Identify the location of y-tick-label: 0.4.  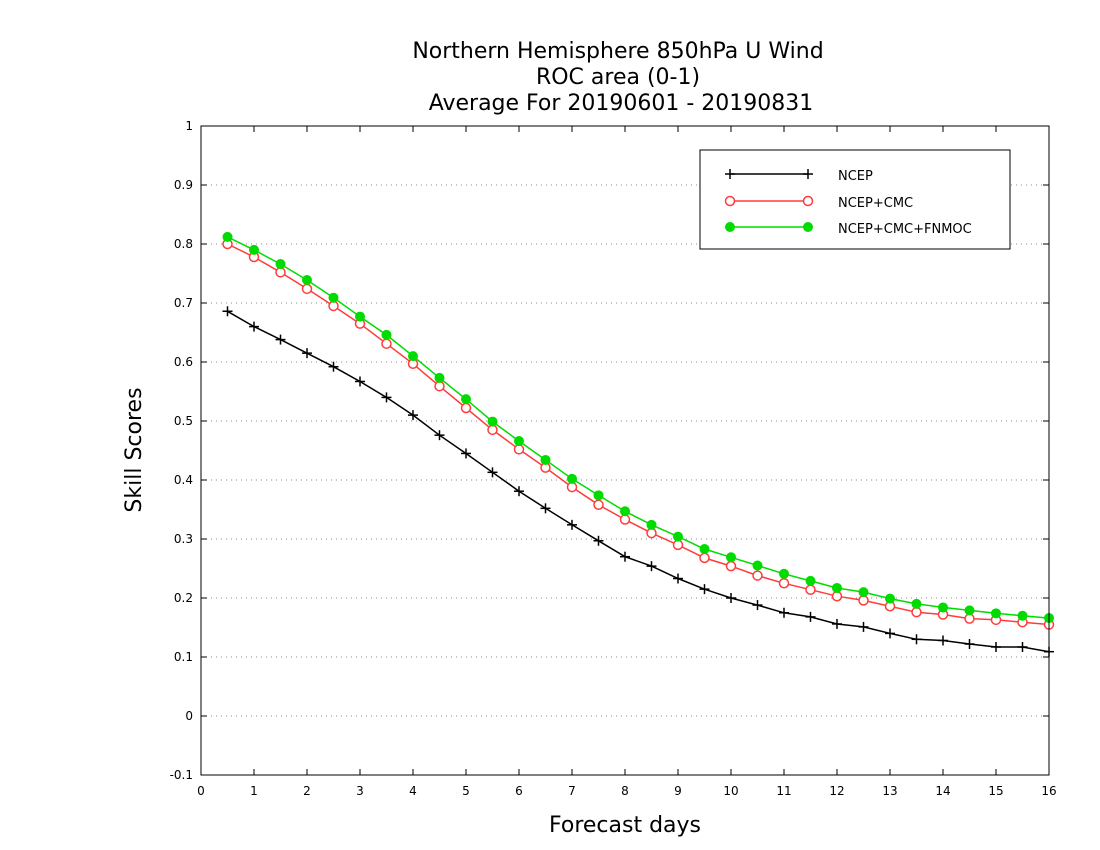
(183, 480).